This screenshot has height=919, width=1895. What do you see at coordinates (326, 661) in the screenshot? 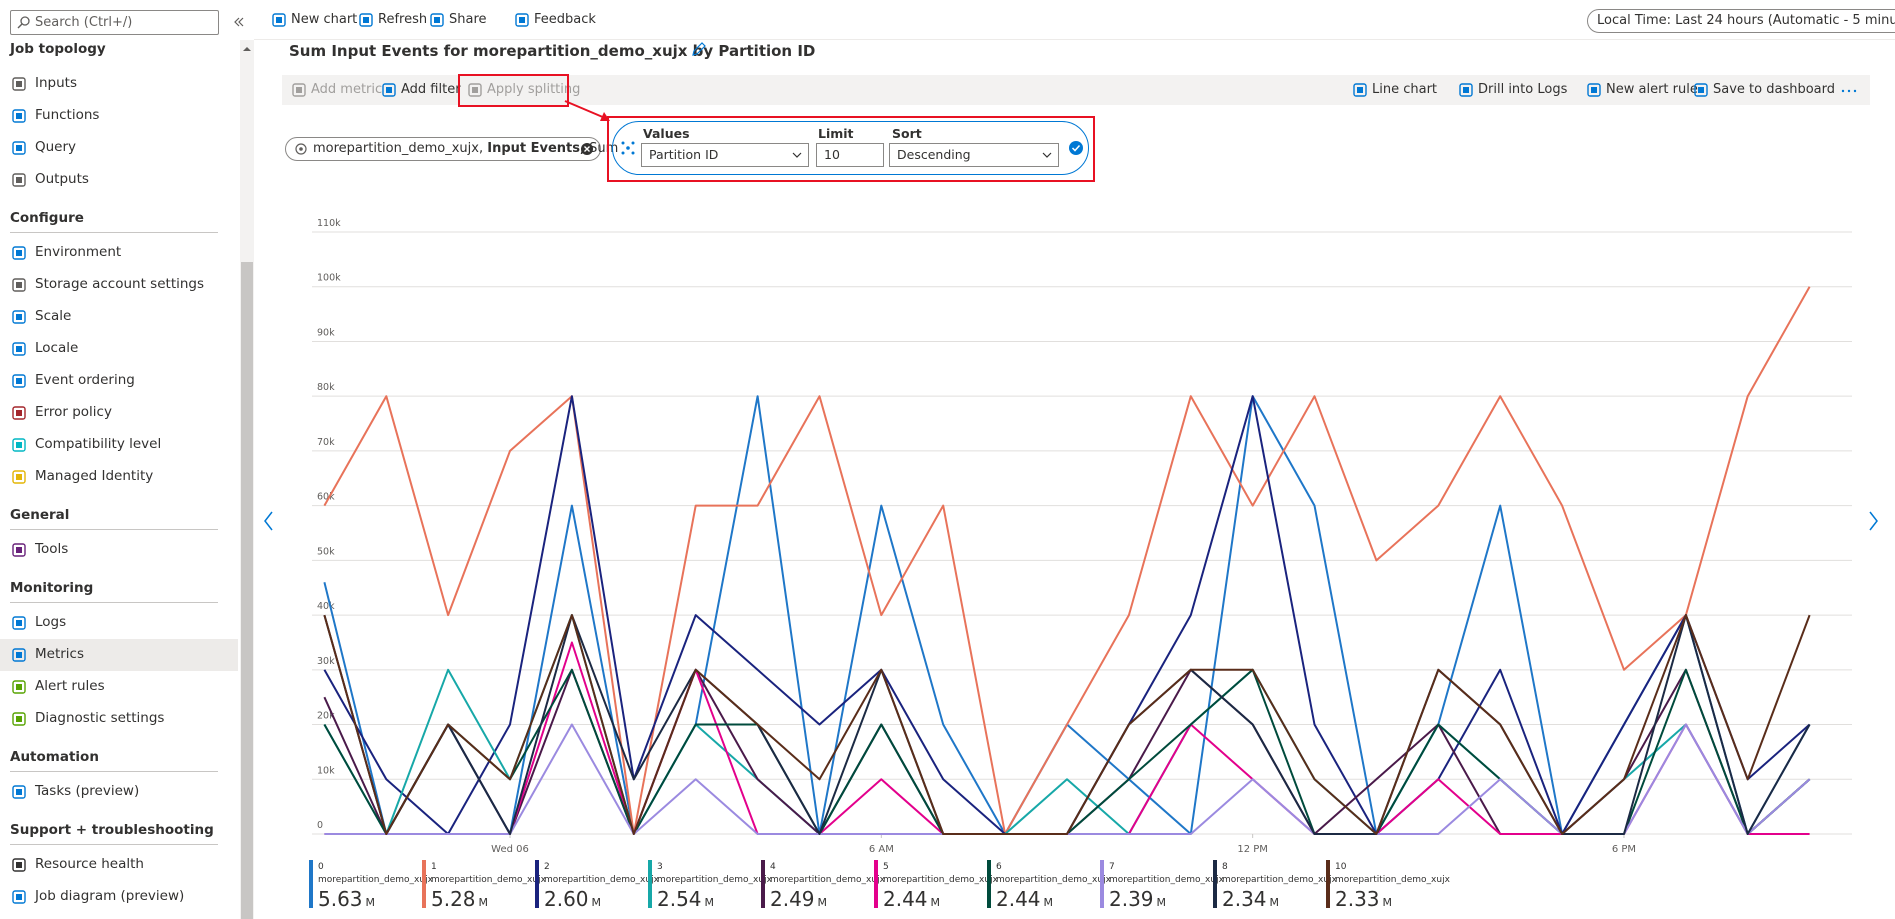
I see `y-tick-label: 30k` at bounding box center [326, 661].